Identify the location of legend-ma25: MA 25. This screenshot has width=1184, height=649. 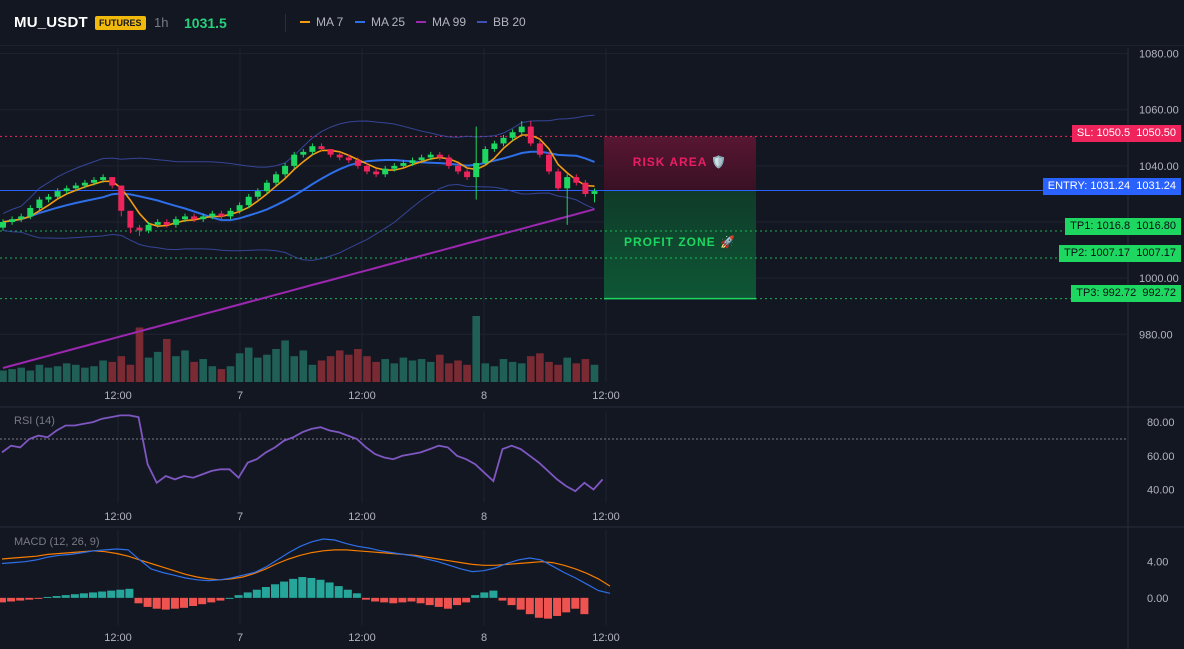
(380, 22).